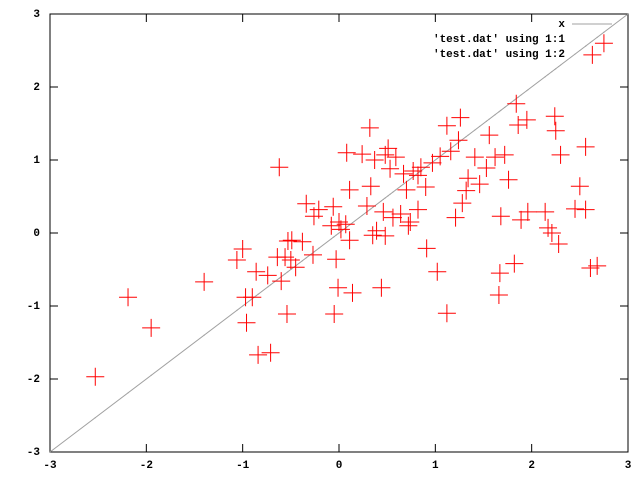  I want to click on x-tick-label: -3, so click(50, 466).